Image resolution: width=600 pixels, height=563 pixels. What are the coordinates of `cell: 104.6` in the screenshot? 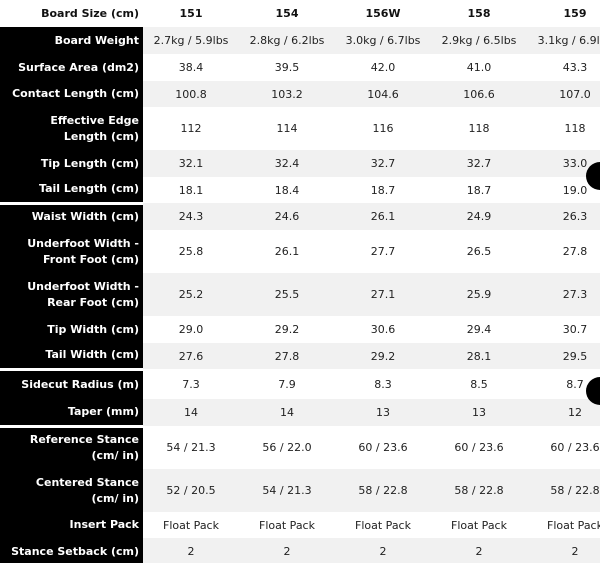 It's located at (383, 94).